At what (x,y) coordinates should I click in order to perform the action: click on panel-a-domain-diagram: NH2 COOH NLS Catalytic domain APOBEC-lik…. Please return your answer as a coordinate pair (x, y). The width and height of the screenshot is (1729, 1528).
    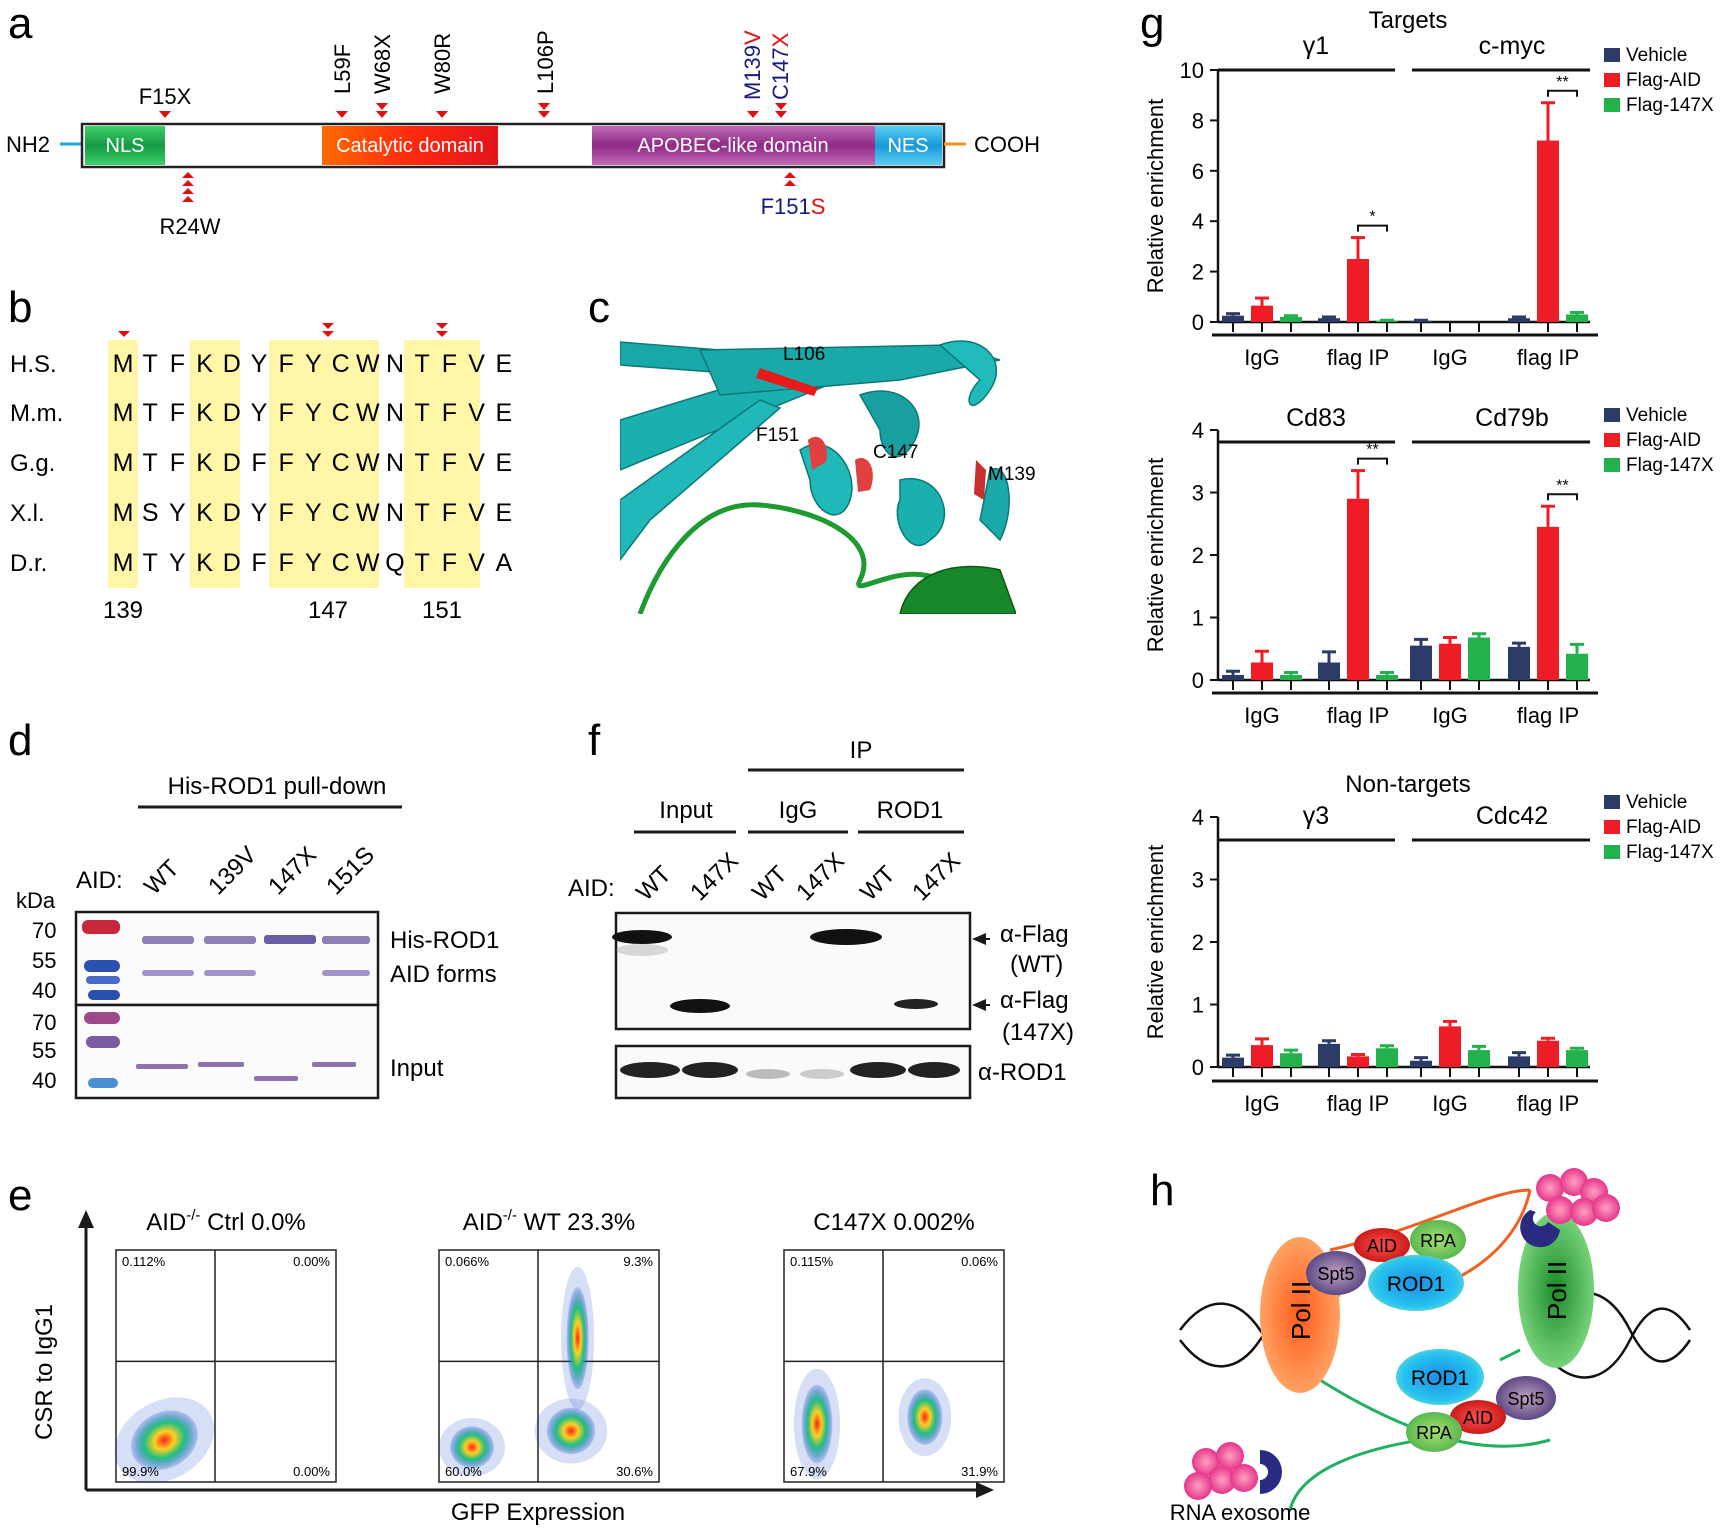
    Looking at the image, I should click on (523, 134).